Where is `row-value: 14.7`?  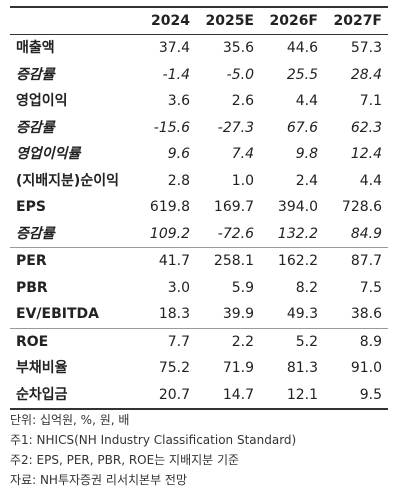
row-value: 14.7 is located at coordinates (228, 395).